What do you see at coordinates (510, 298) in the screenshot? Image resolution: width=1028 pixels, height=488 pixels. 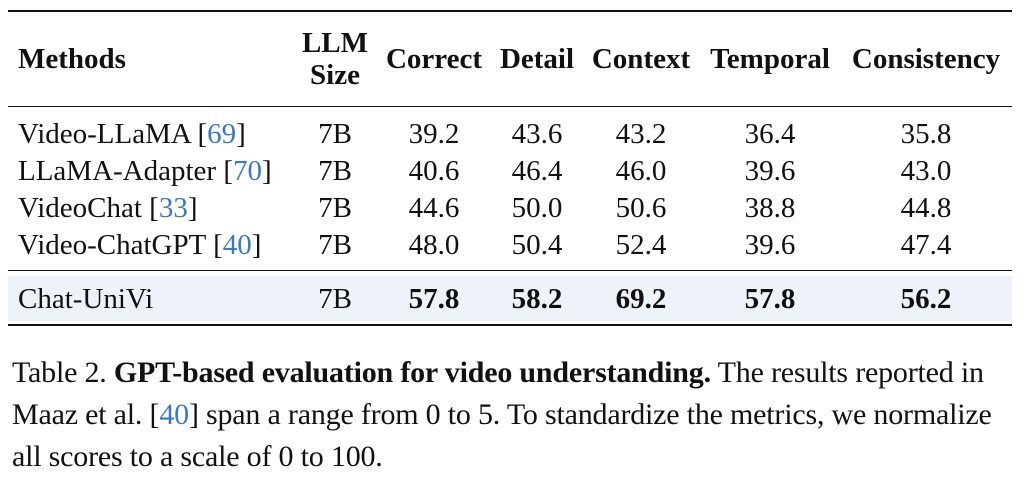 I see `highlight-row-background` at bounding box center [510, 298].